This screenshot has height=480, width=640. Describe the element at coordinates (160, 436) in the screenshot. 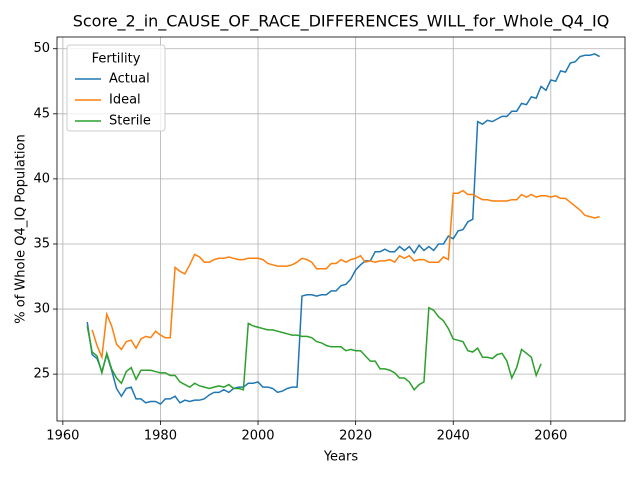

I see `x-tick-label: 1980` at that location.